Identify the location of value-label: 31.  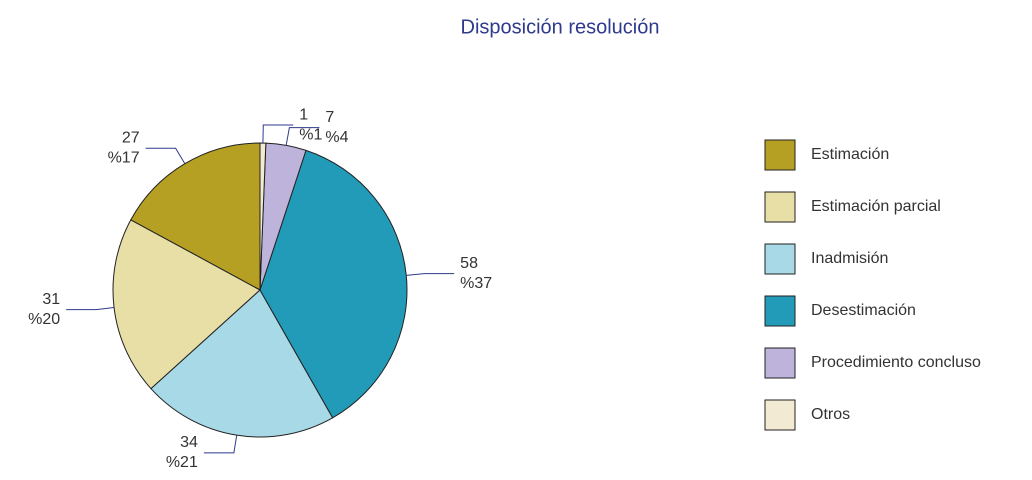
(51, 299).